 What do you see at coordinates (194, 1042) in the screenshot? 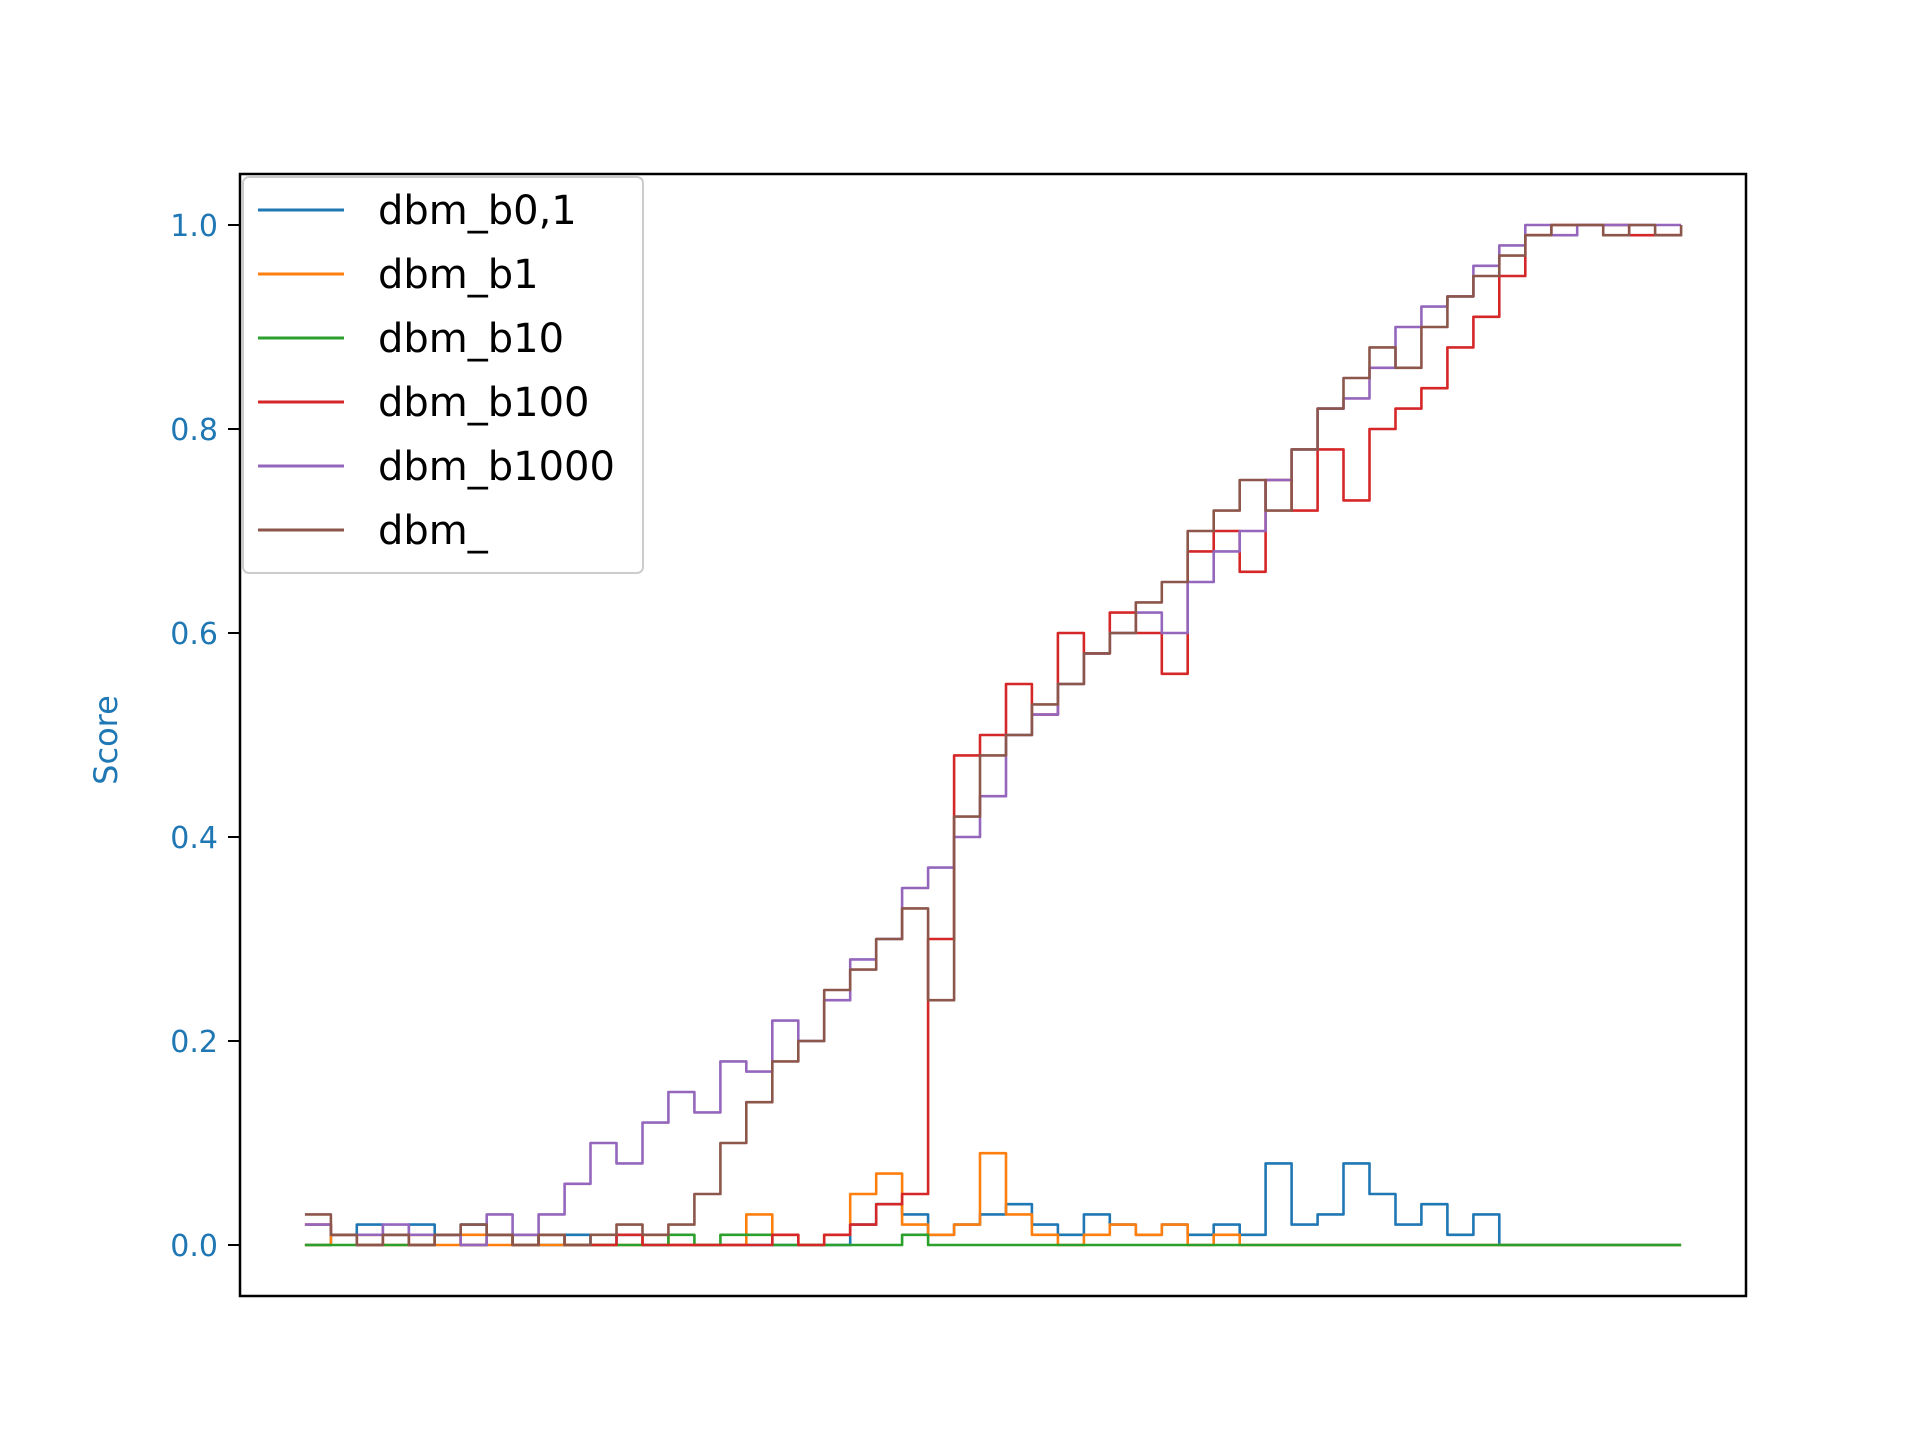
I see `y-tick-label-1: 0.2` at bounding box center [194, 1042].